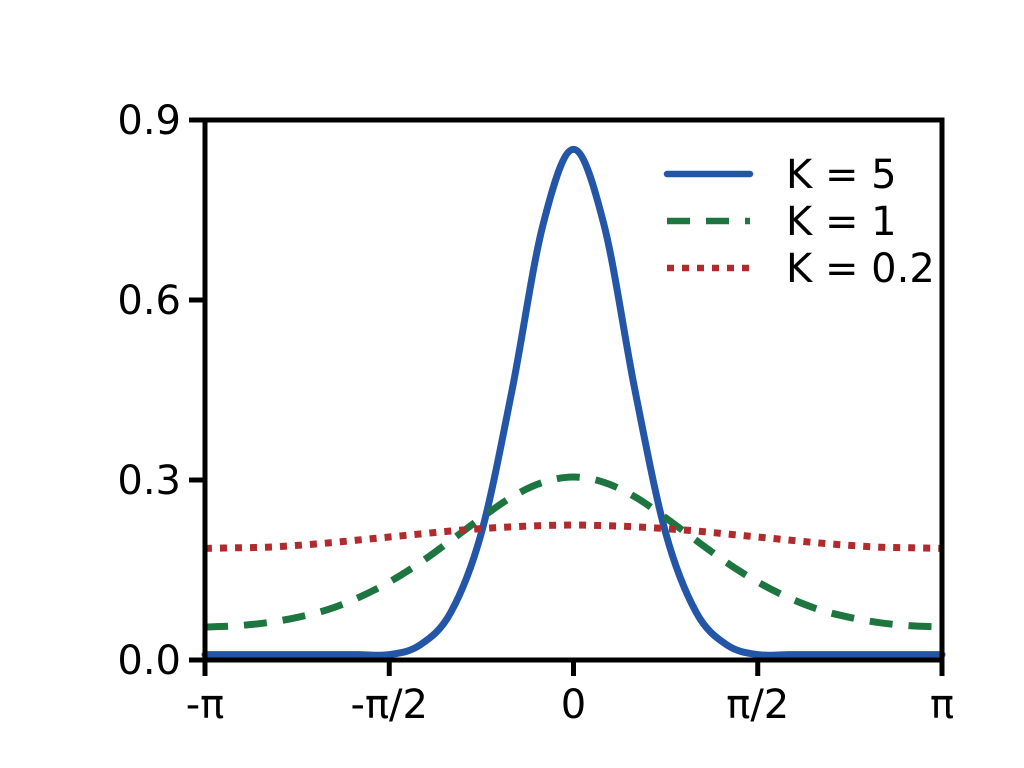 The height and width of the screenshot is (768, 1024). Describe the element at coordinates (389, 705) in the screenshot. I see `x-tick-label: -π/2` at that location.